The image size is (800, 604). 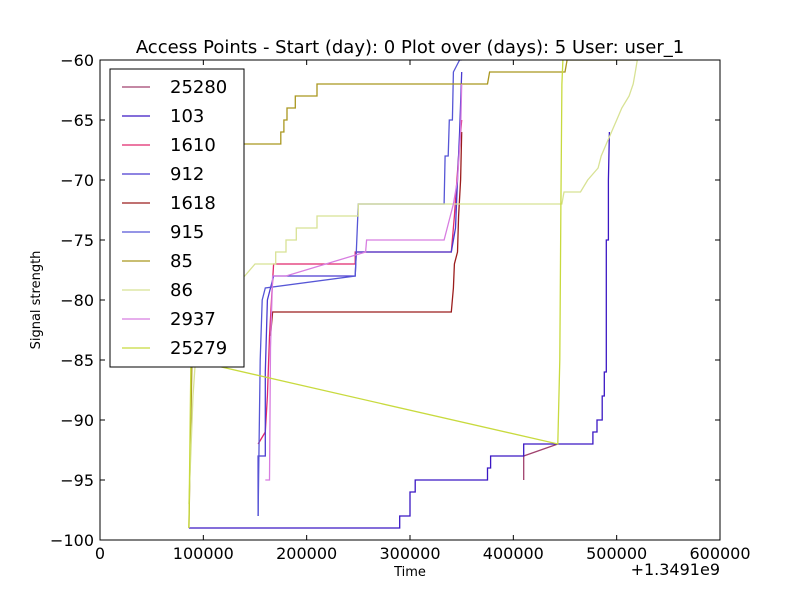 What do you see at coordinates (181, 261) in the screenshot?
I see `legend-label-85: 85` at bounding box center [181, 261].